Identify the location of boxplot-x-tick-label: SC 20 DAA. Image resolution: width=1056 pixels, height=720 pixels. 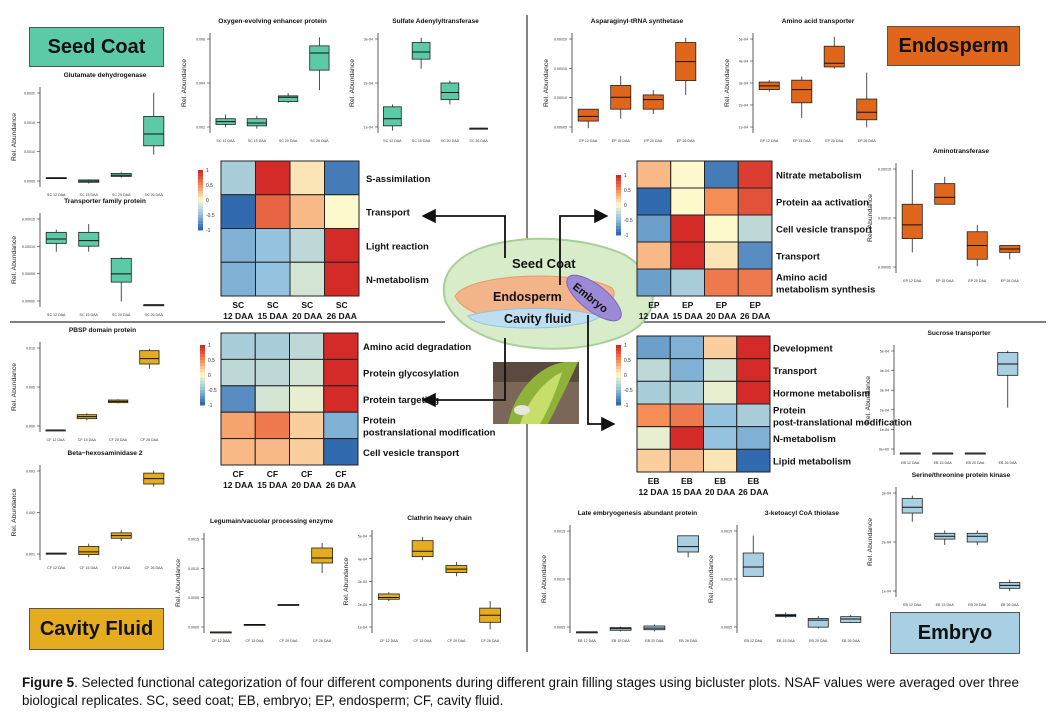
(288, 141).